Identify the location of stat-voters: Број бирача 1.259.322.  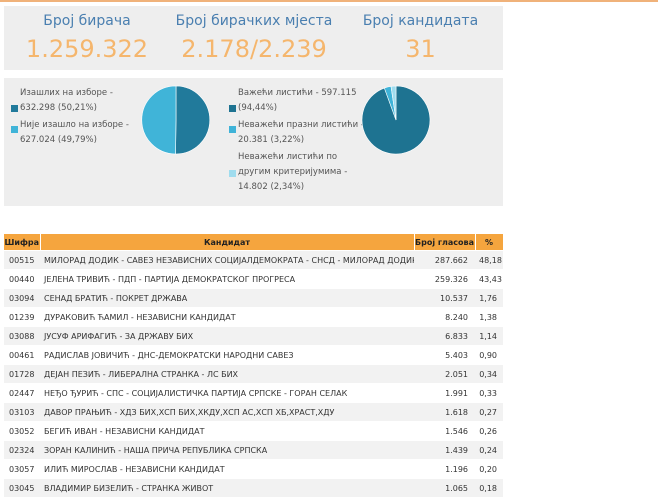
(87, 34).